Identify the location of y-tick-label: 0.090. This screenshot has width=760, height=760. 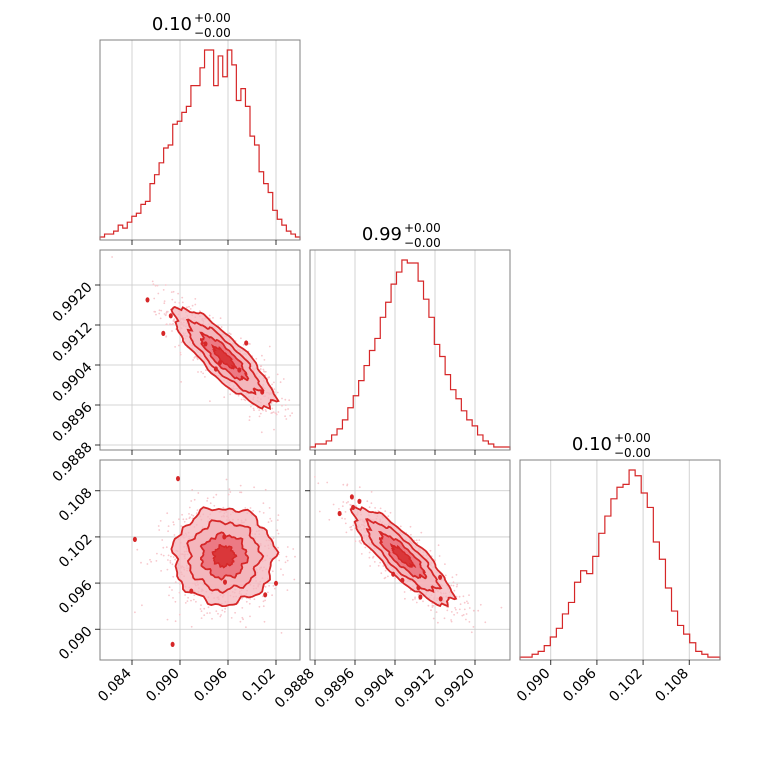
(76, 644).